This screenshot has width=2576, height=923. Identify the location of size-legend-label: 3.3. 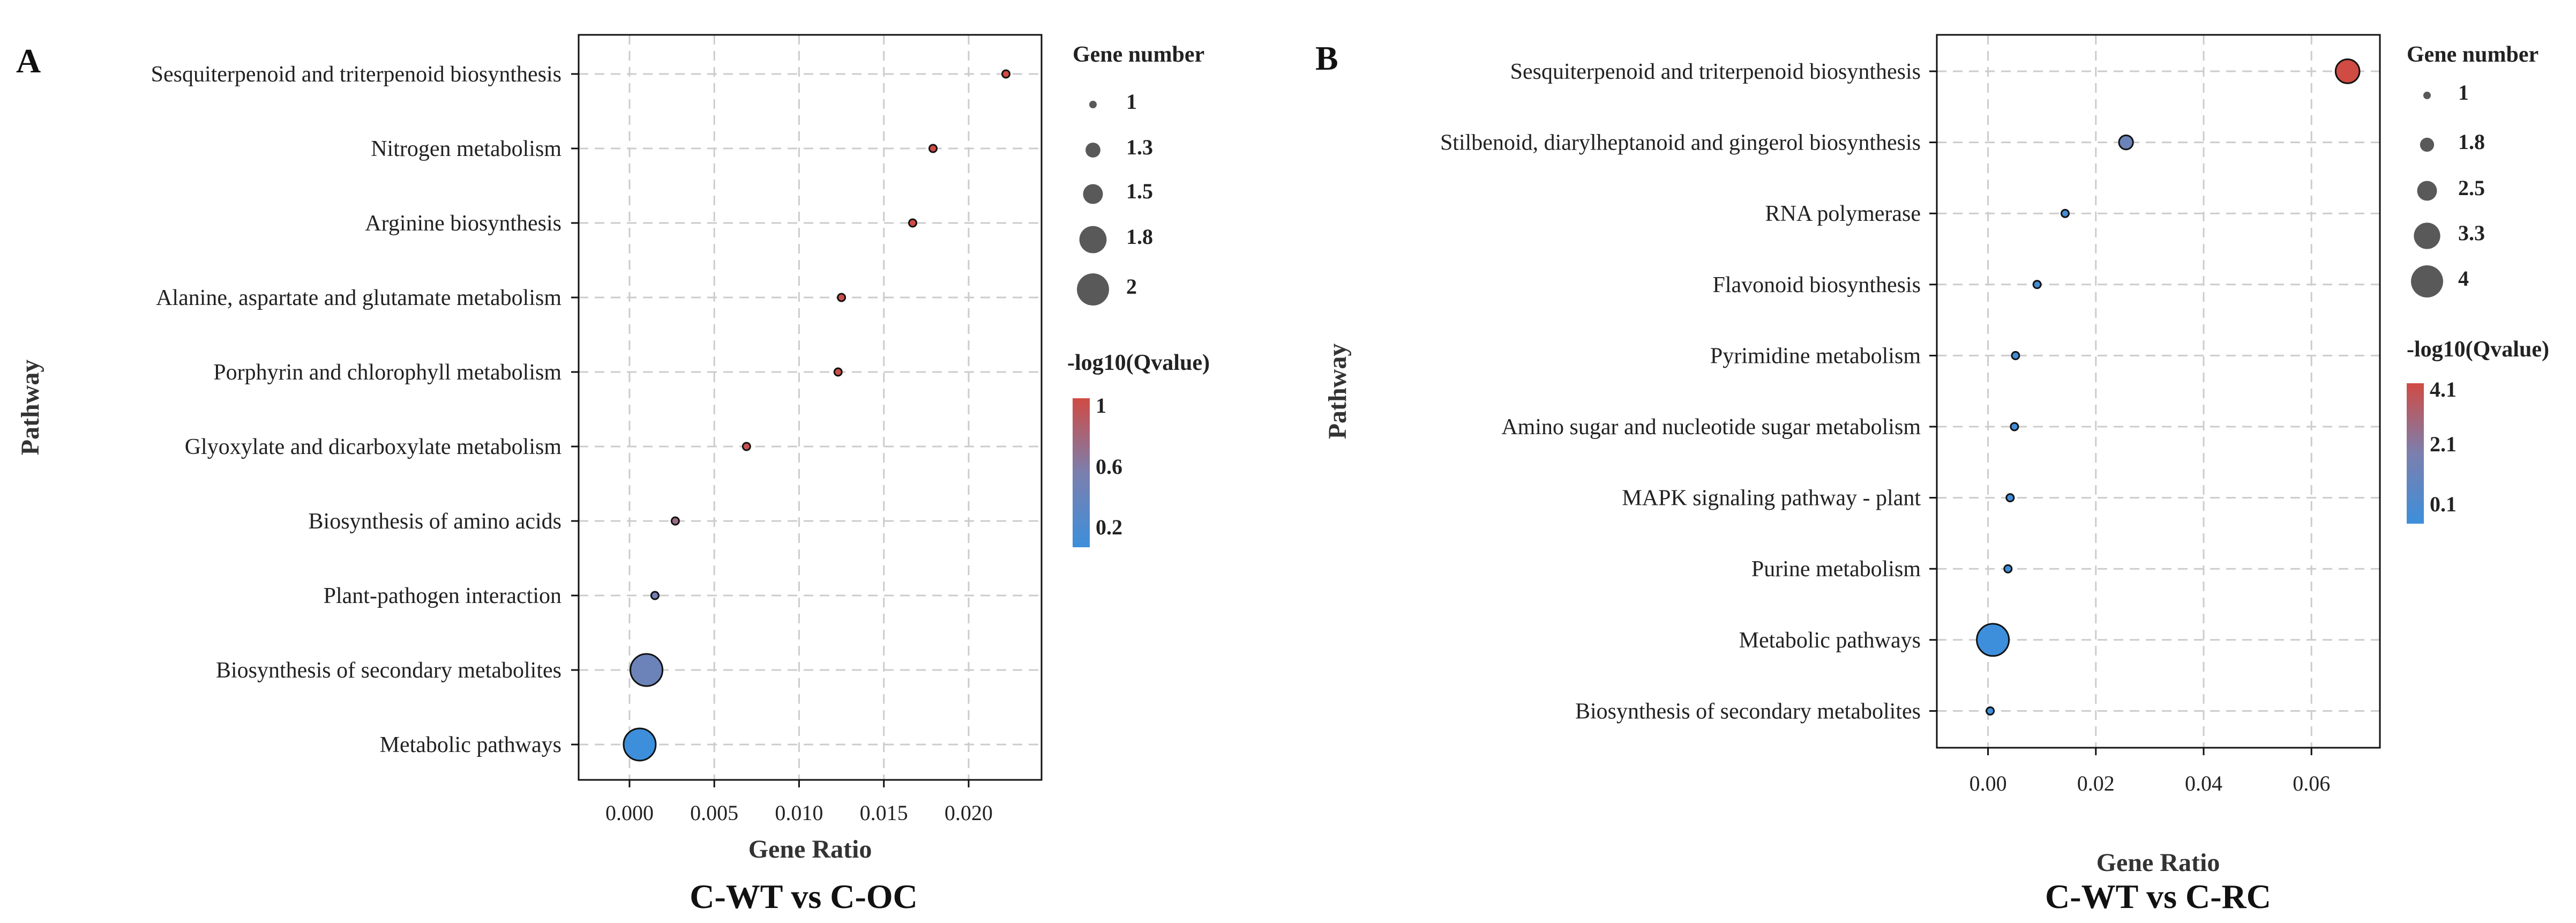
(2471, 233).